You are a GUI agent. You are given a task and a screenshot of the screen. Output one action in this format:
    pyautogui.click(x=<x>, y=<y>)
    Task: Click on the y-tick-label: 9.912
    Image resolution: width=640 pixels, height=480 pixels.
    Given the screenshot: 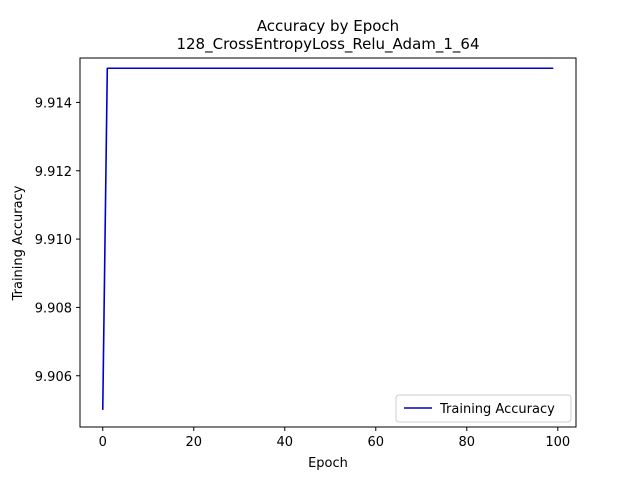 What is the action you would take?
    pyautogui.click(x=53, y=172)
    